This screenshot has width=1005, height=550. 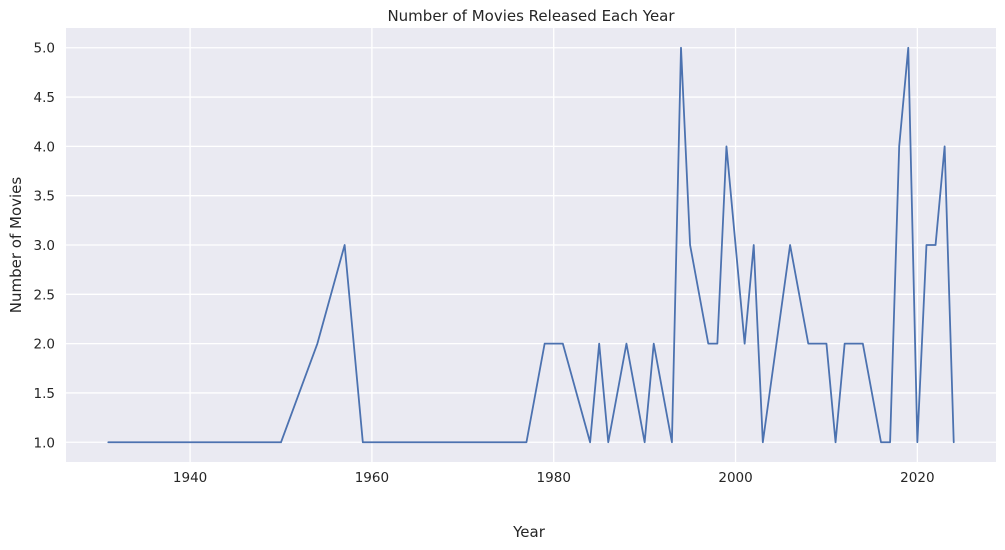 I want to click on y-tick-label: 4.5, so click(x=44, y=98).